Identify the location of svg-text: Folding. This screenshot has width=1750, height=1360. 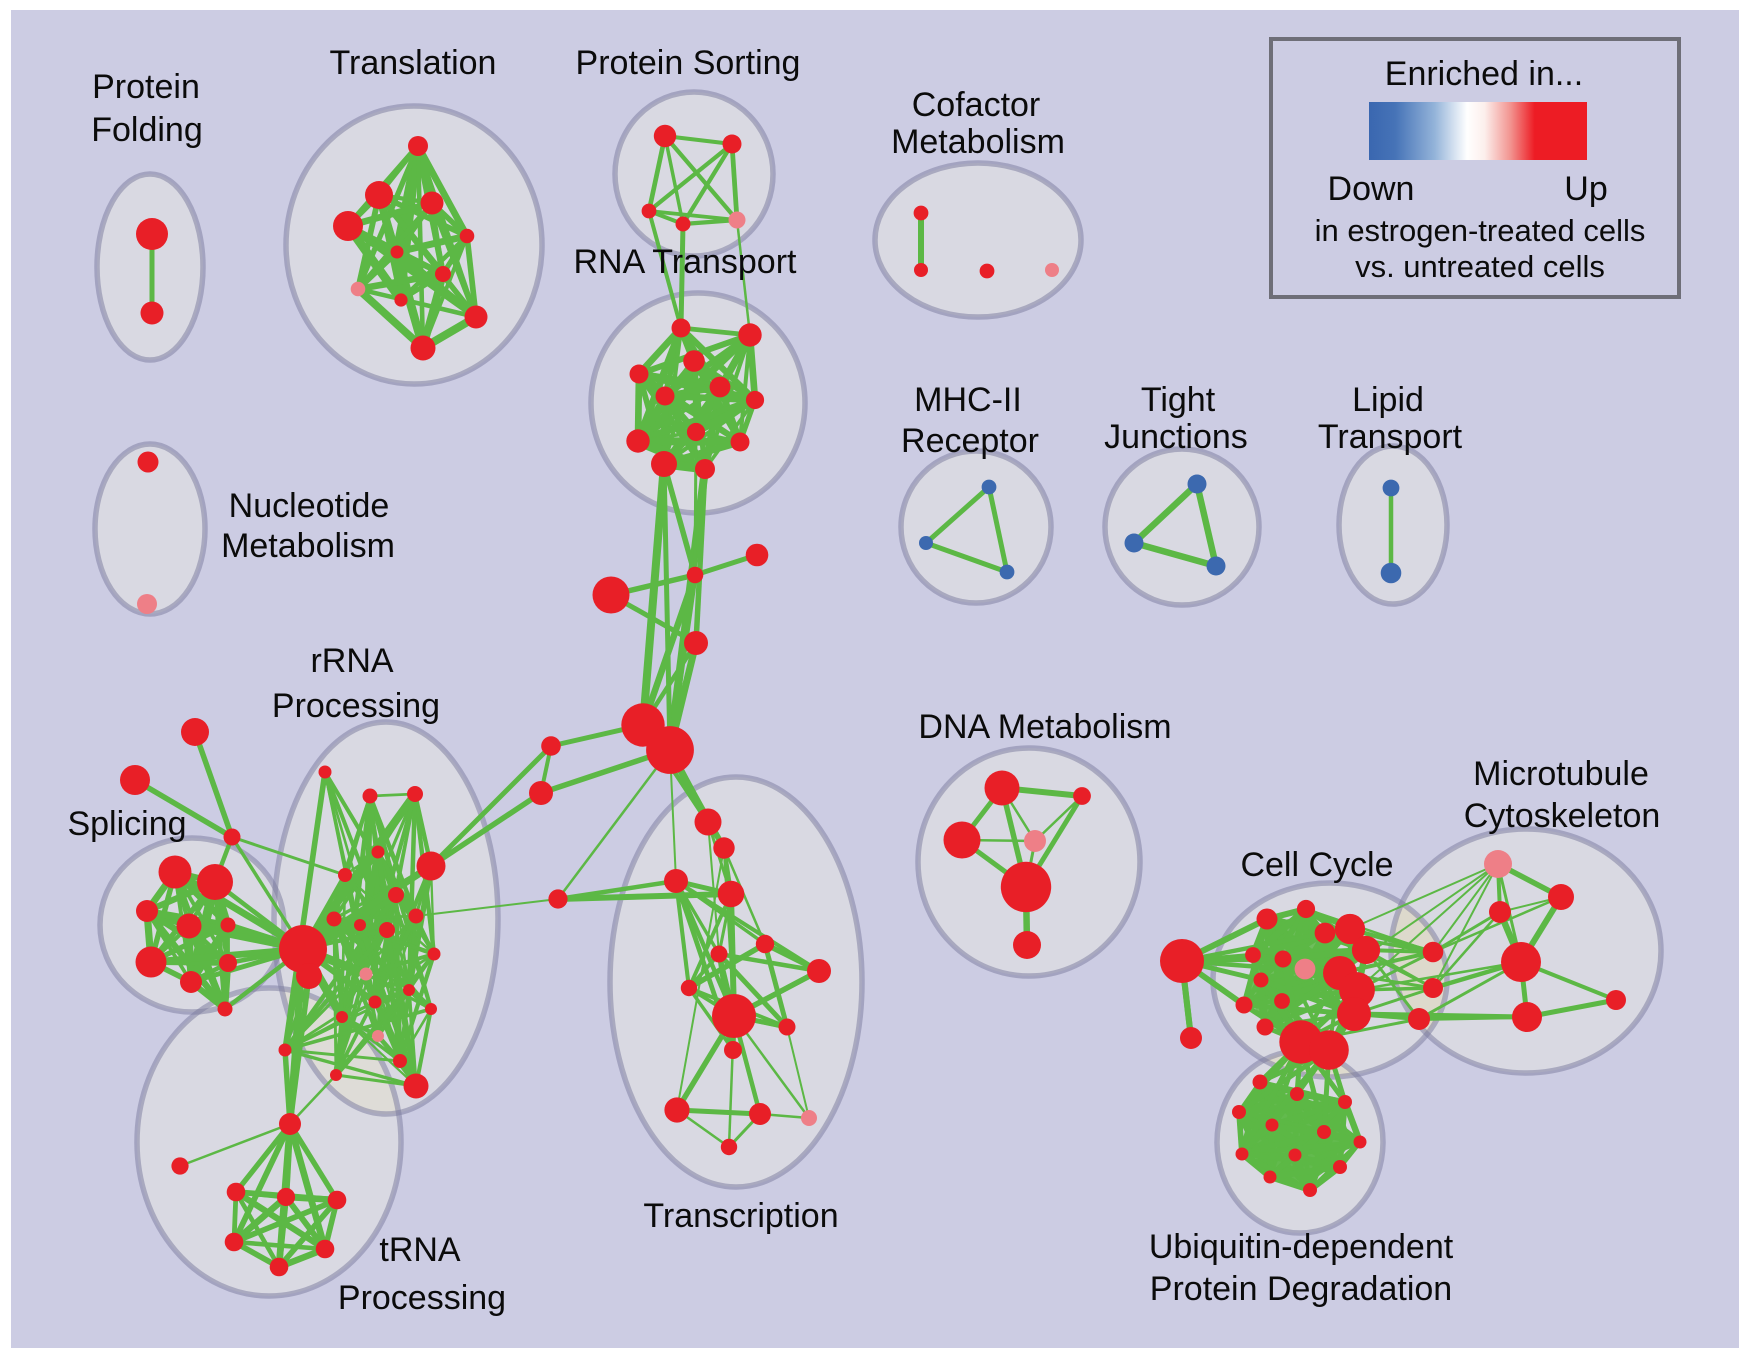
(147, 130).